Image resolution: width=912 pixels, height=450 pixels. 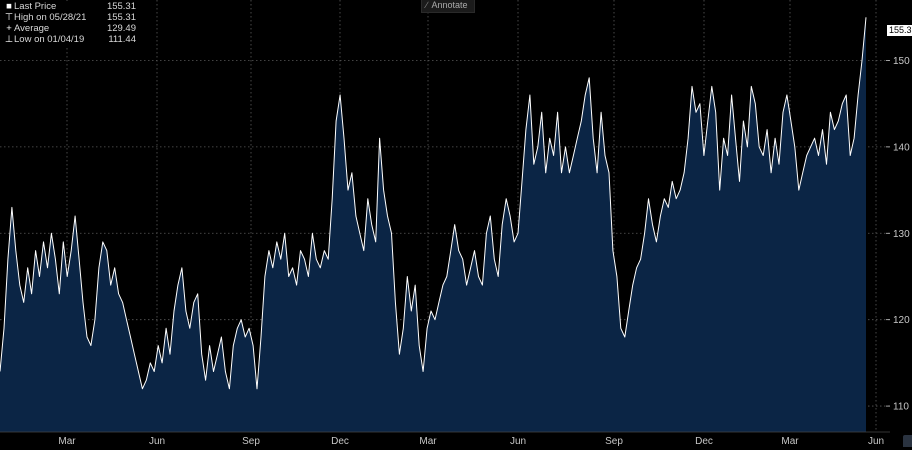 I want to click on legend-label: High on 05/28/21, so click(x=50, y=17).